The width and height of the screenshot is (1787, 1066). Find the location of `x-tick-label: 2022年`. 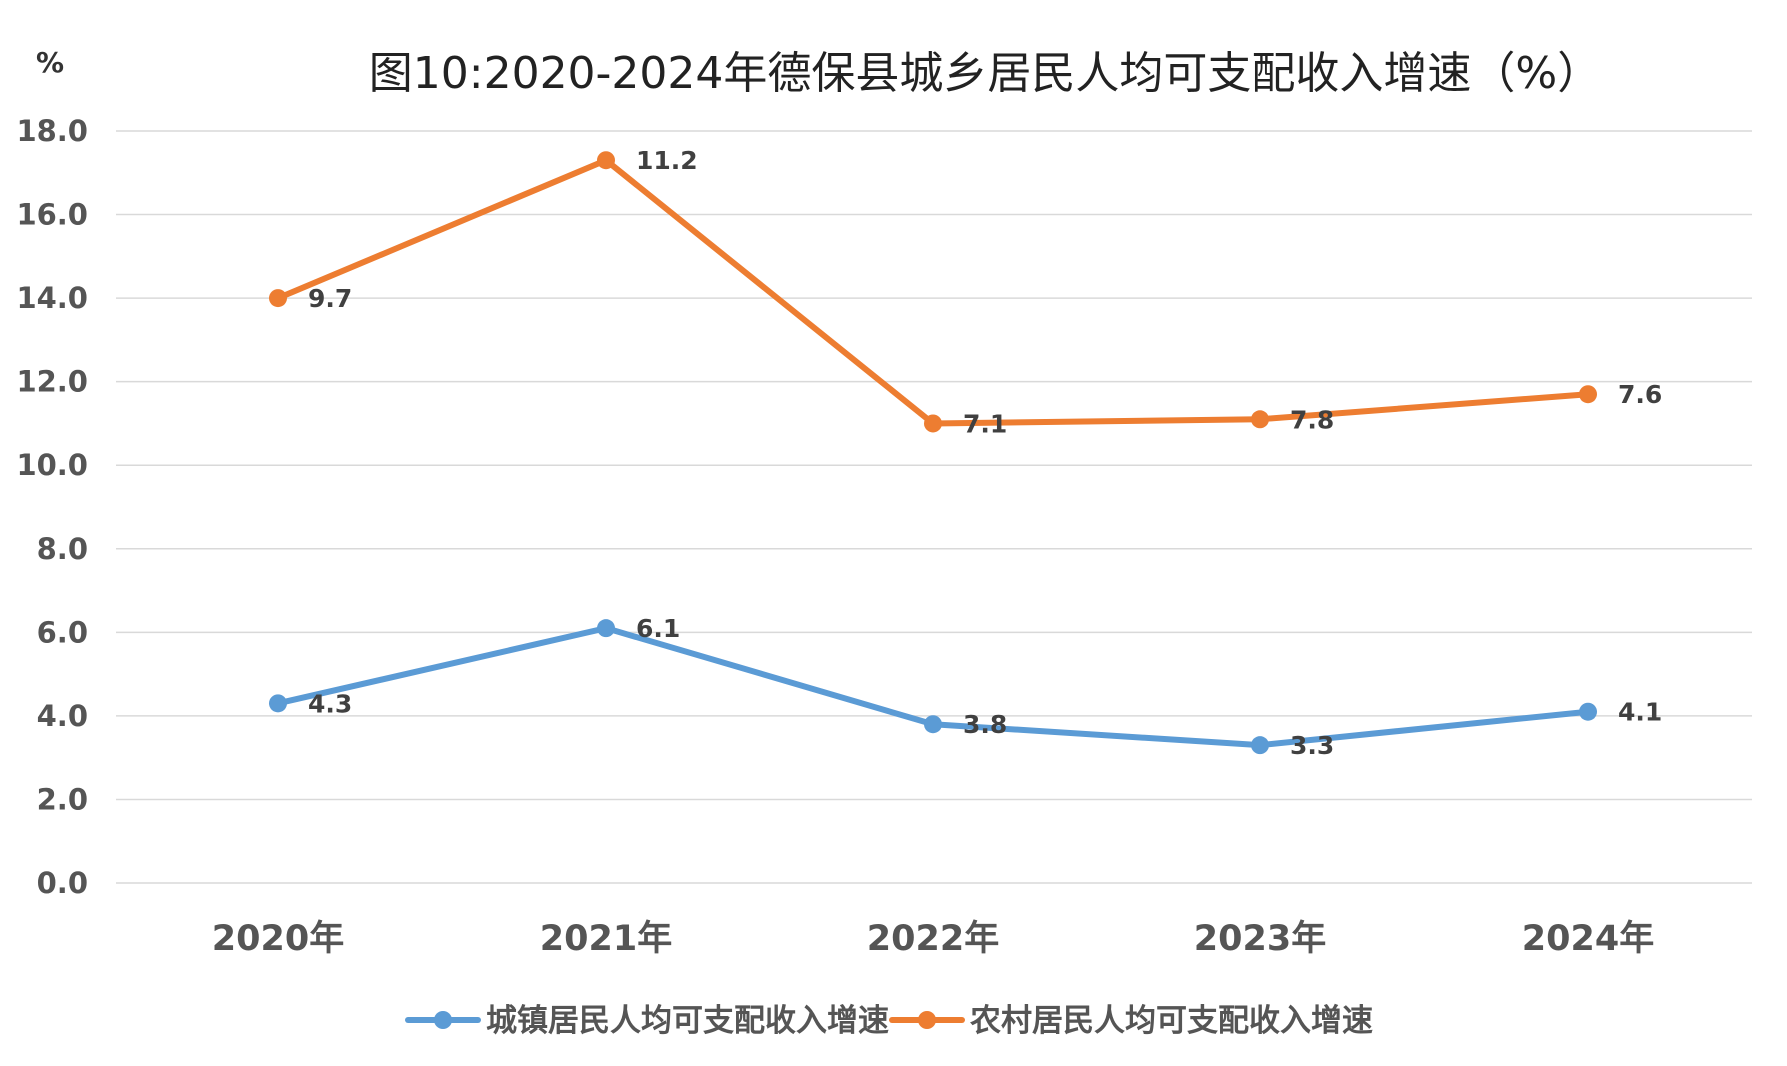

x-tick-label: 2022年 is located at coordinates (933, 939).